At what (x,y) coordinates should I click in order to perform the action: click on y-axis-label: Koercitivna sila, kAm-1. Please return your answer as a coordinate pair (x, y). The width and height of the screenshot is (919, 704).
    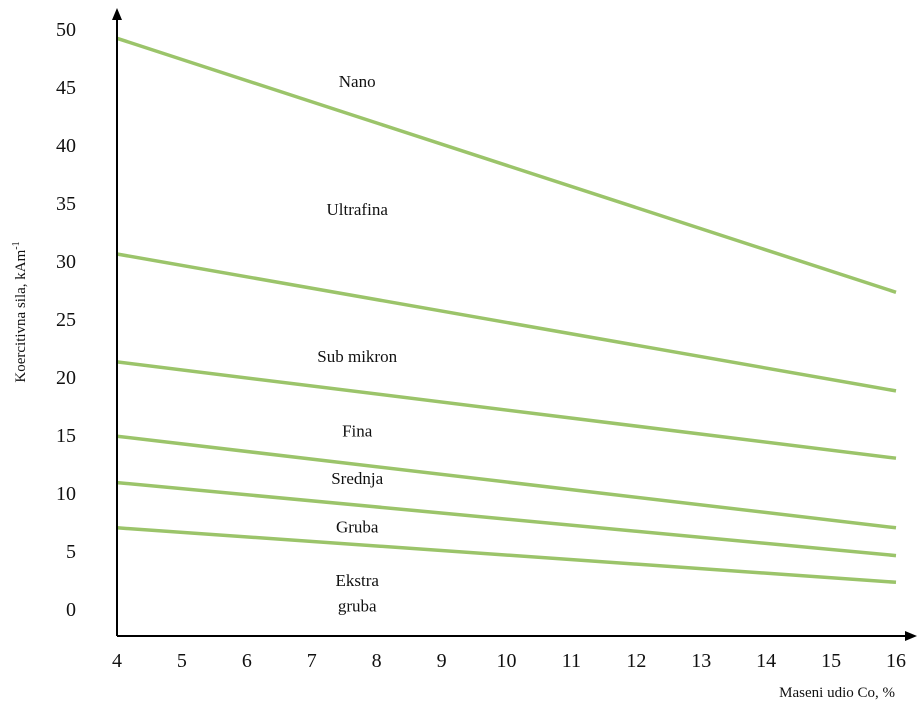
    Looking at the image, I should click on (20, 311).